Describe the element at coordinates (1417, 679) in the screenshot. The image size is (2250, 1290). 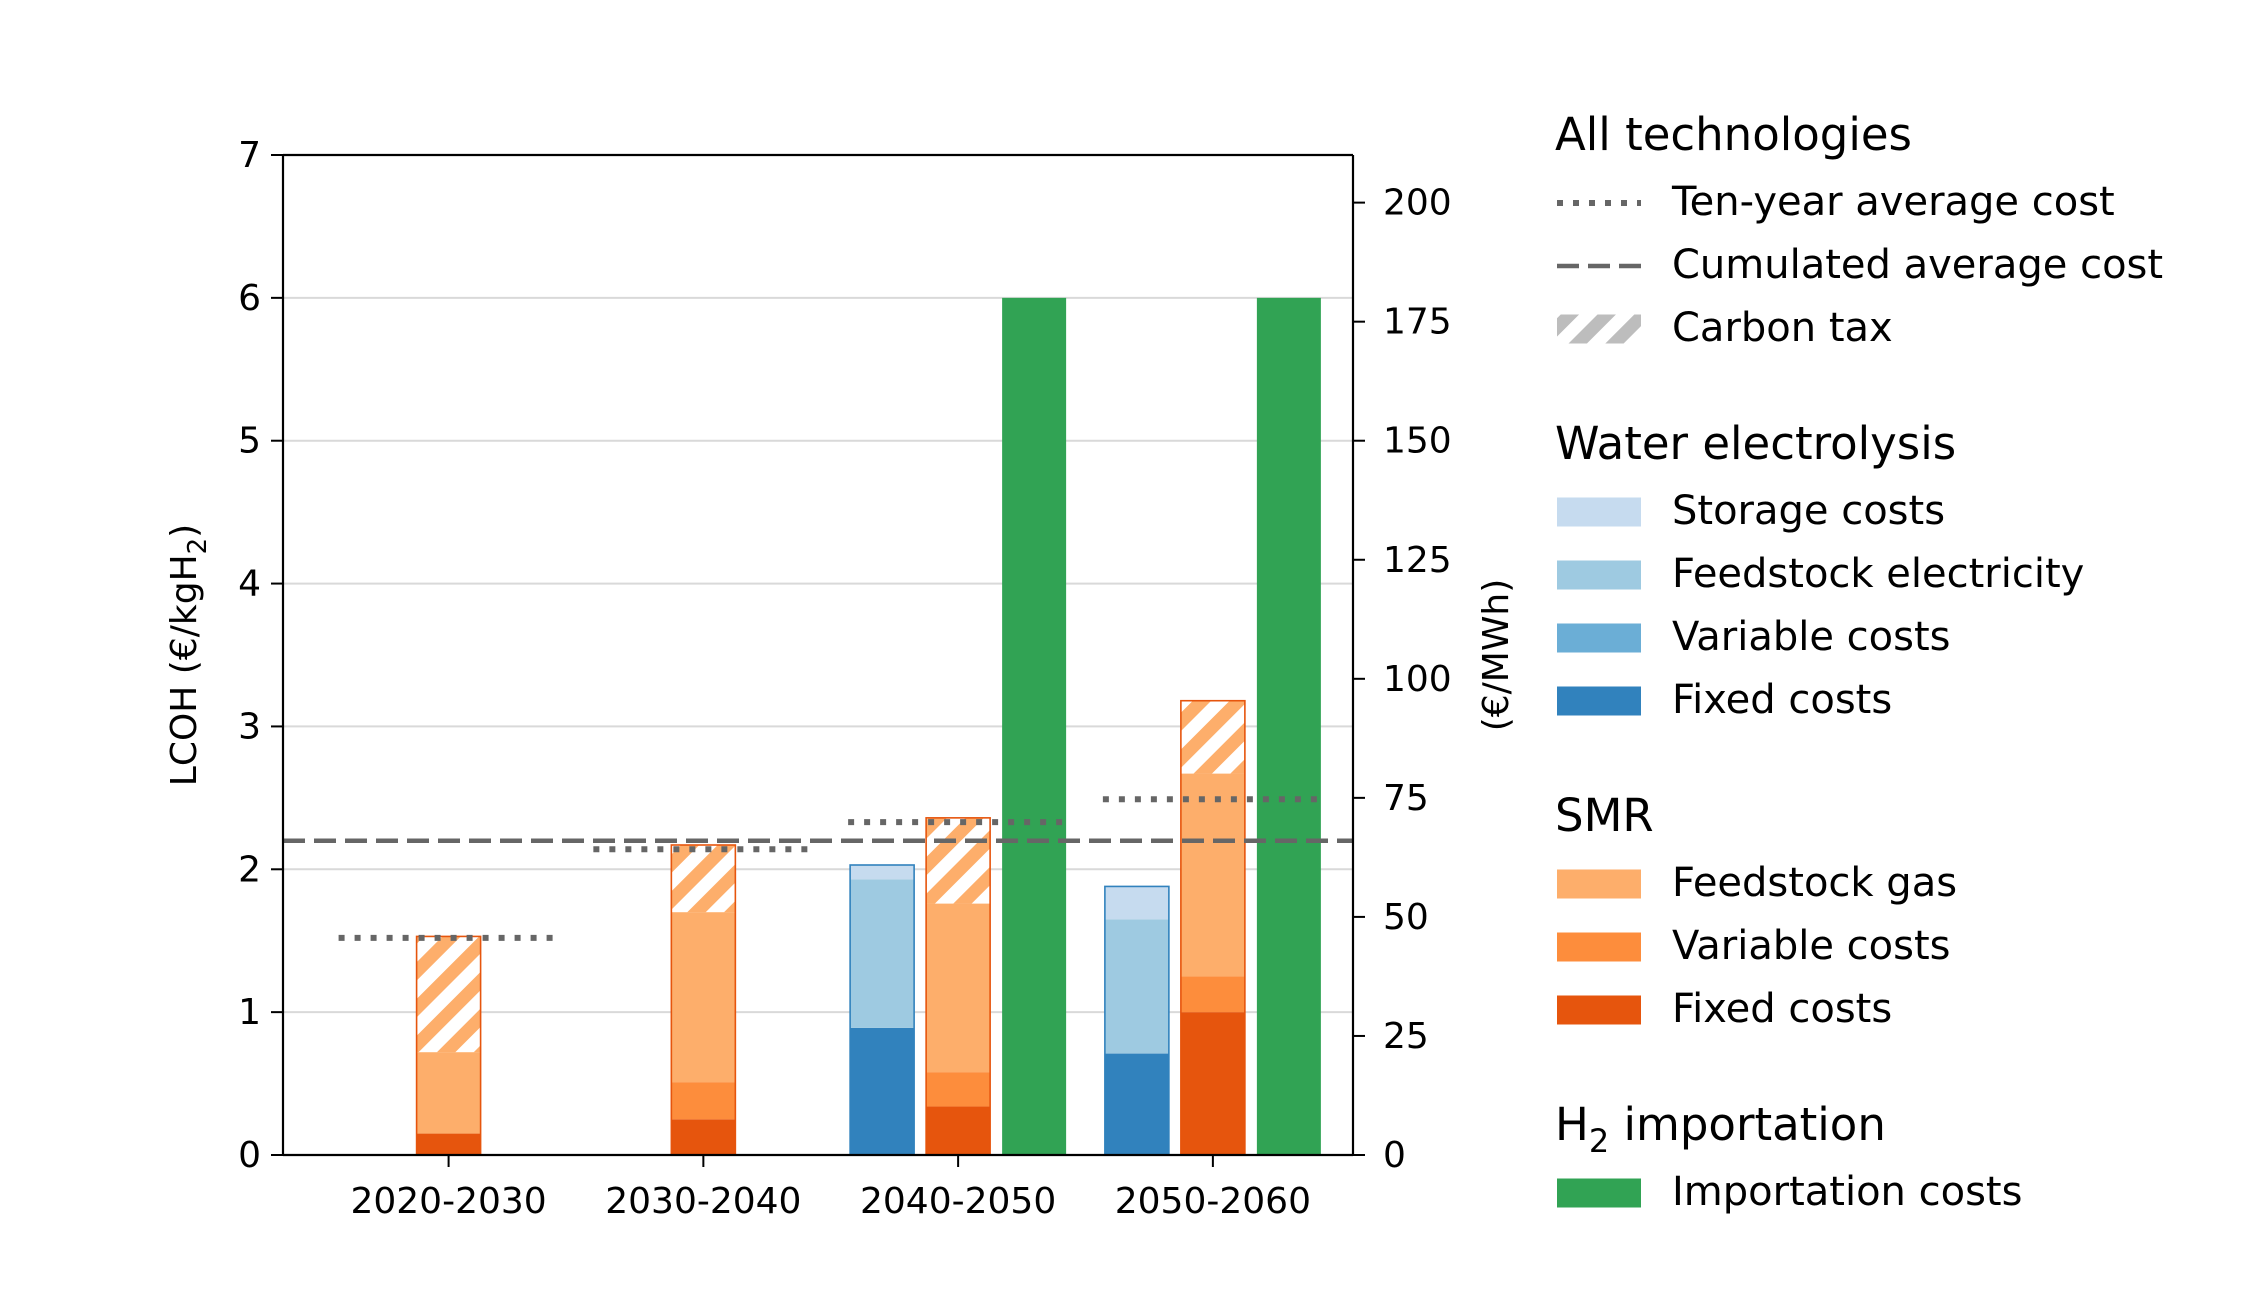
I see `right-tick-label: 100` at that location.